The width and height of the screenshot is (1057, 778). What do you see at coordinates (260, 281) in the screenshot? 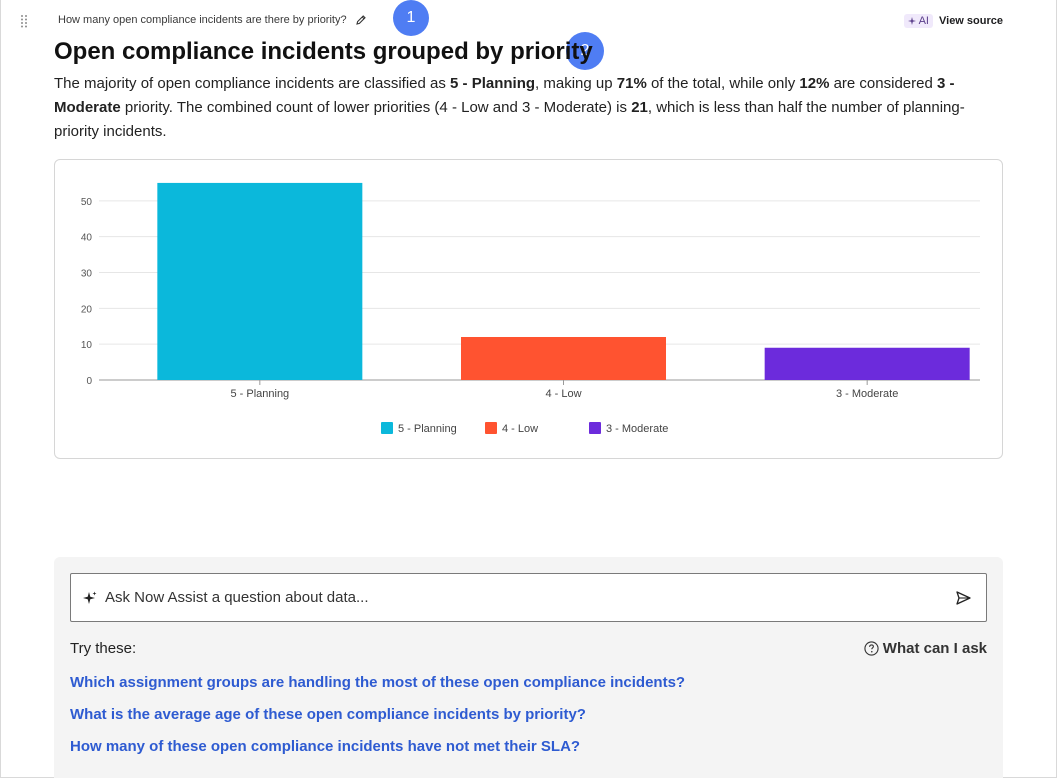
I see `bar-5-planning` at bounding box center [260, 281].